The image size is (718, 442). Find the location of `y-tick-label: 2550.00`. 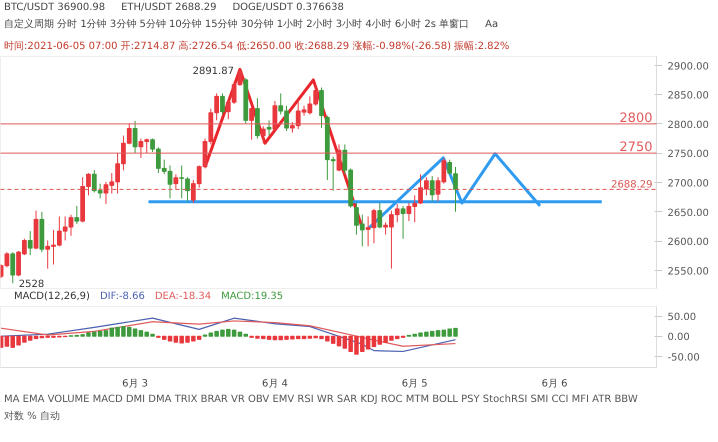

y-tick-label: 2550.00 is located at coordinates (688, 272).